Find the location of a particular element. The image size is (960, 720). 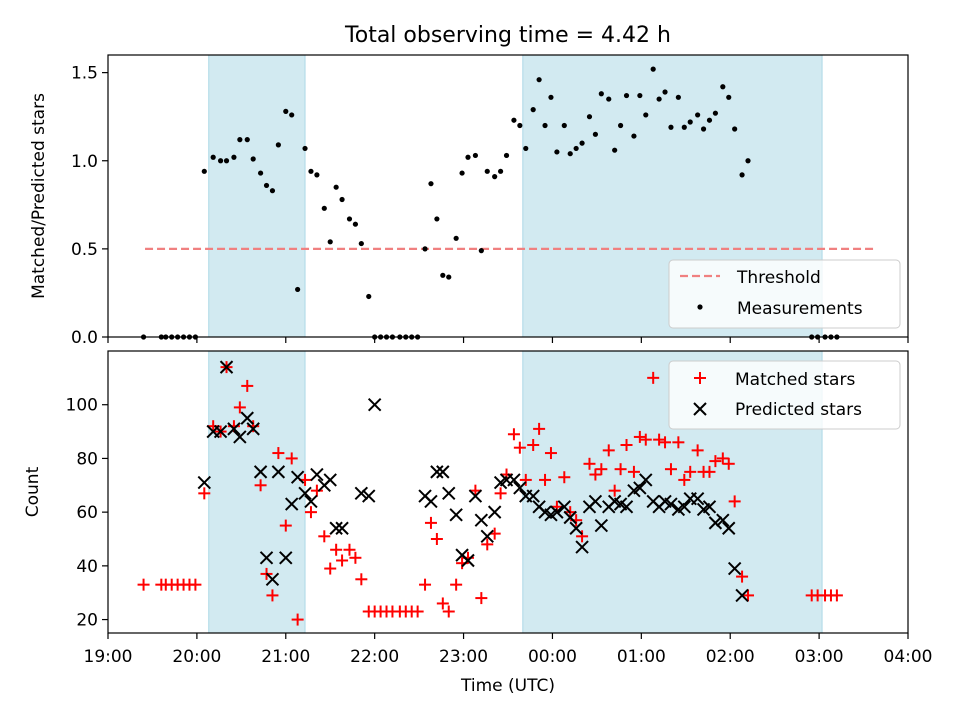

x-tick-label: 02:00 is located at coordinates (730, 657).